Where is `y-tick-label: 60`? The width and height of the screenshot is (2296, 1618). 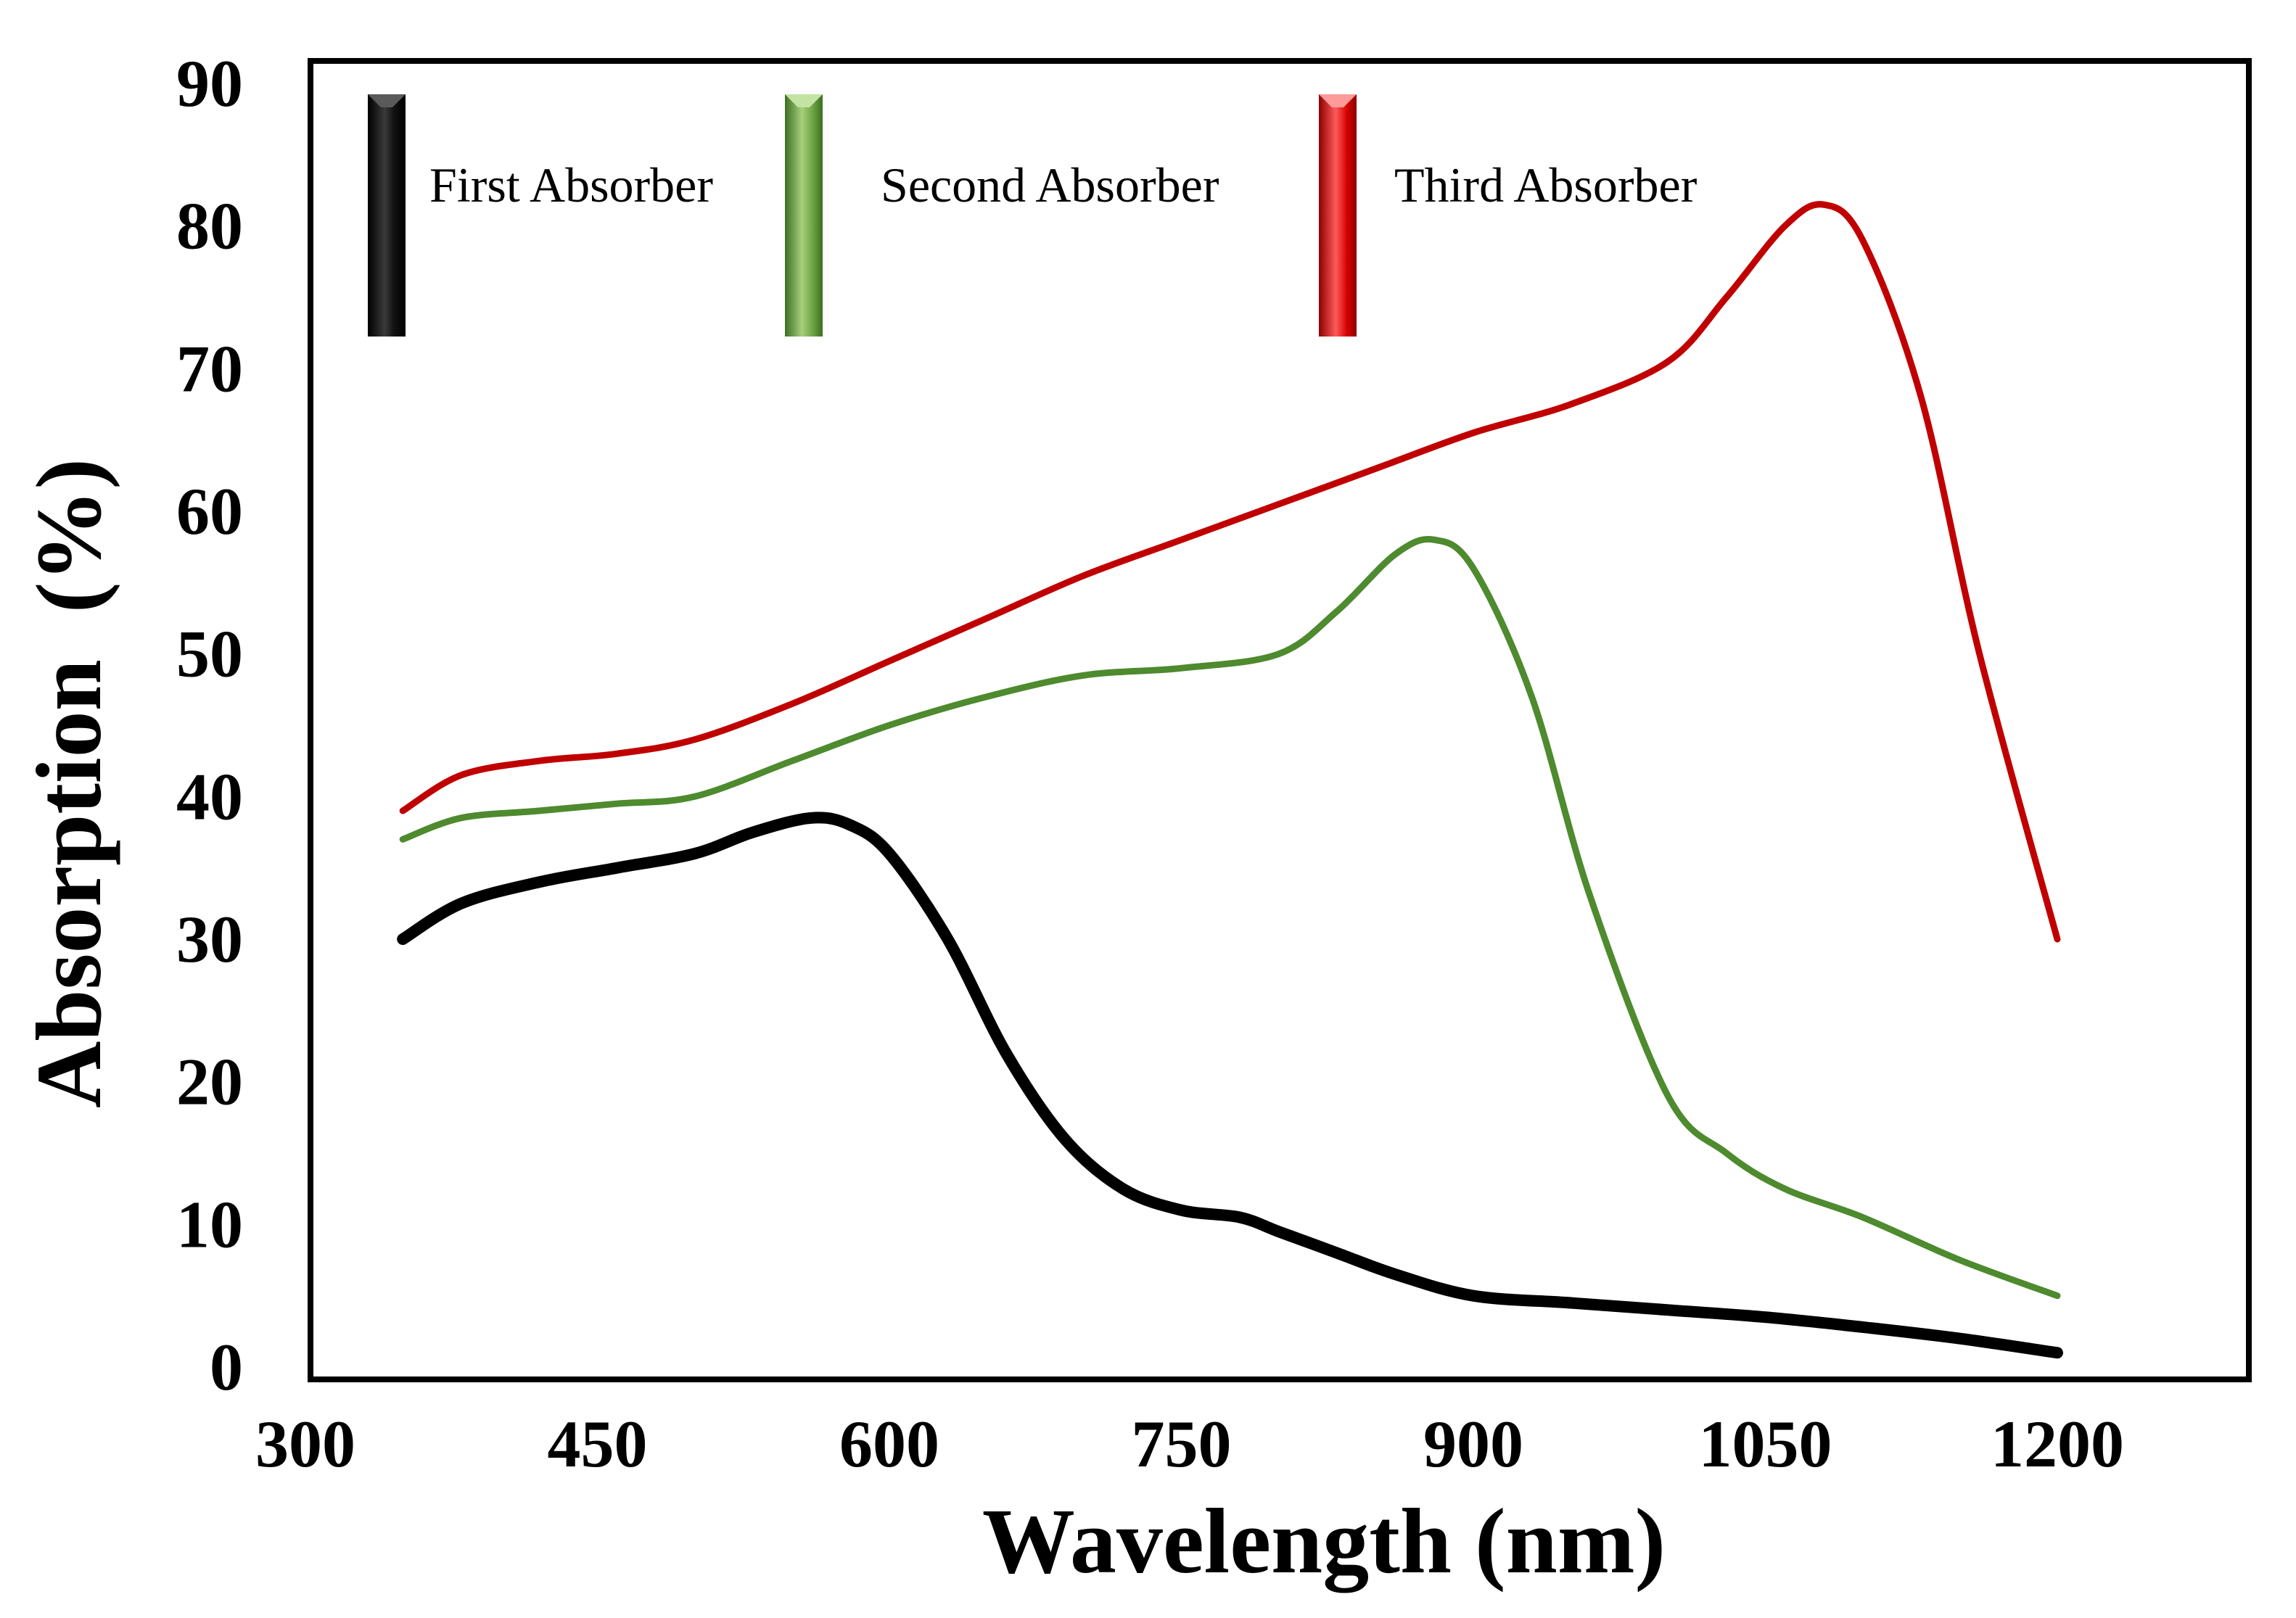
y-tick-label: 60 is located at coordinates (209, 511).